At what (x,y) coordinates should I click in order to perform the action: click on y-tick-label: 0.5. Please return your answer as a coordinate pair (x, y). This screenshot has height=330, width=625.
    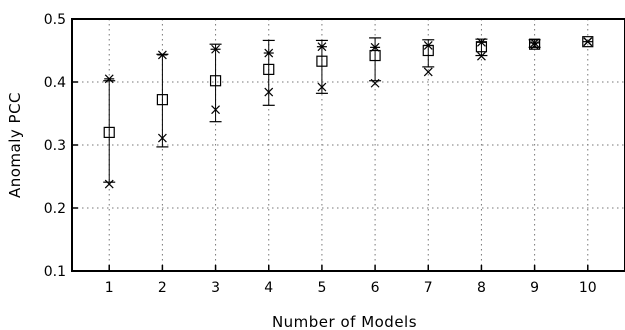
    Looking at the image, I should click on (55, 20).